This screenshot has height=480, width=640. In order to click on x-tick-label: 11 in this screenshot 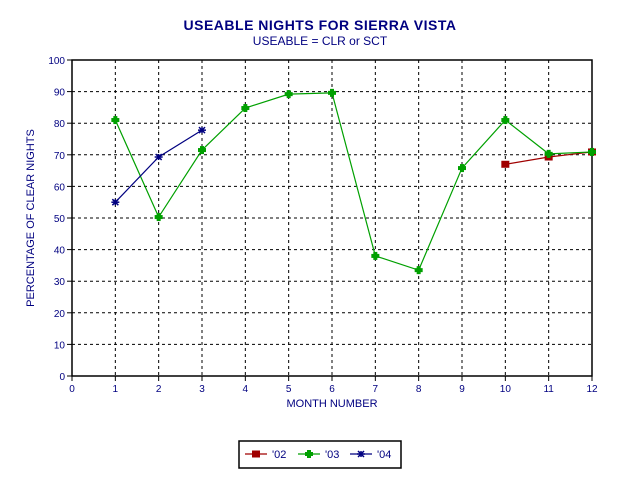, I will do `click(548, 389)`.